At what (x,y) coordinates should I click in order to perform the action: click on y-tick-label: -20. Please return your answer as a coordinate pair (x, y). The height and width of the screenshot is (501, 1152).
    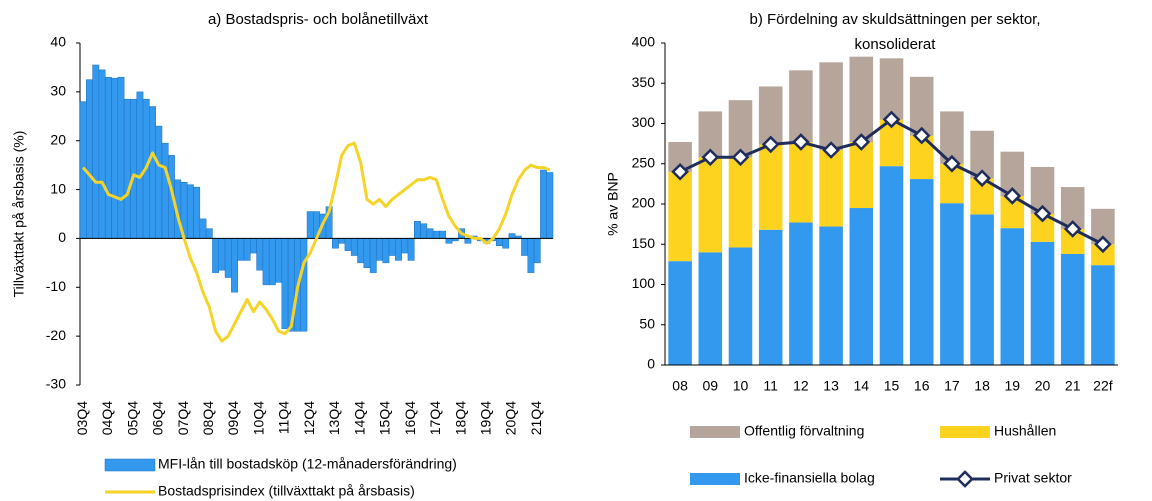
    Looking at the image, I should click on (56, 335).